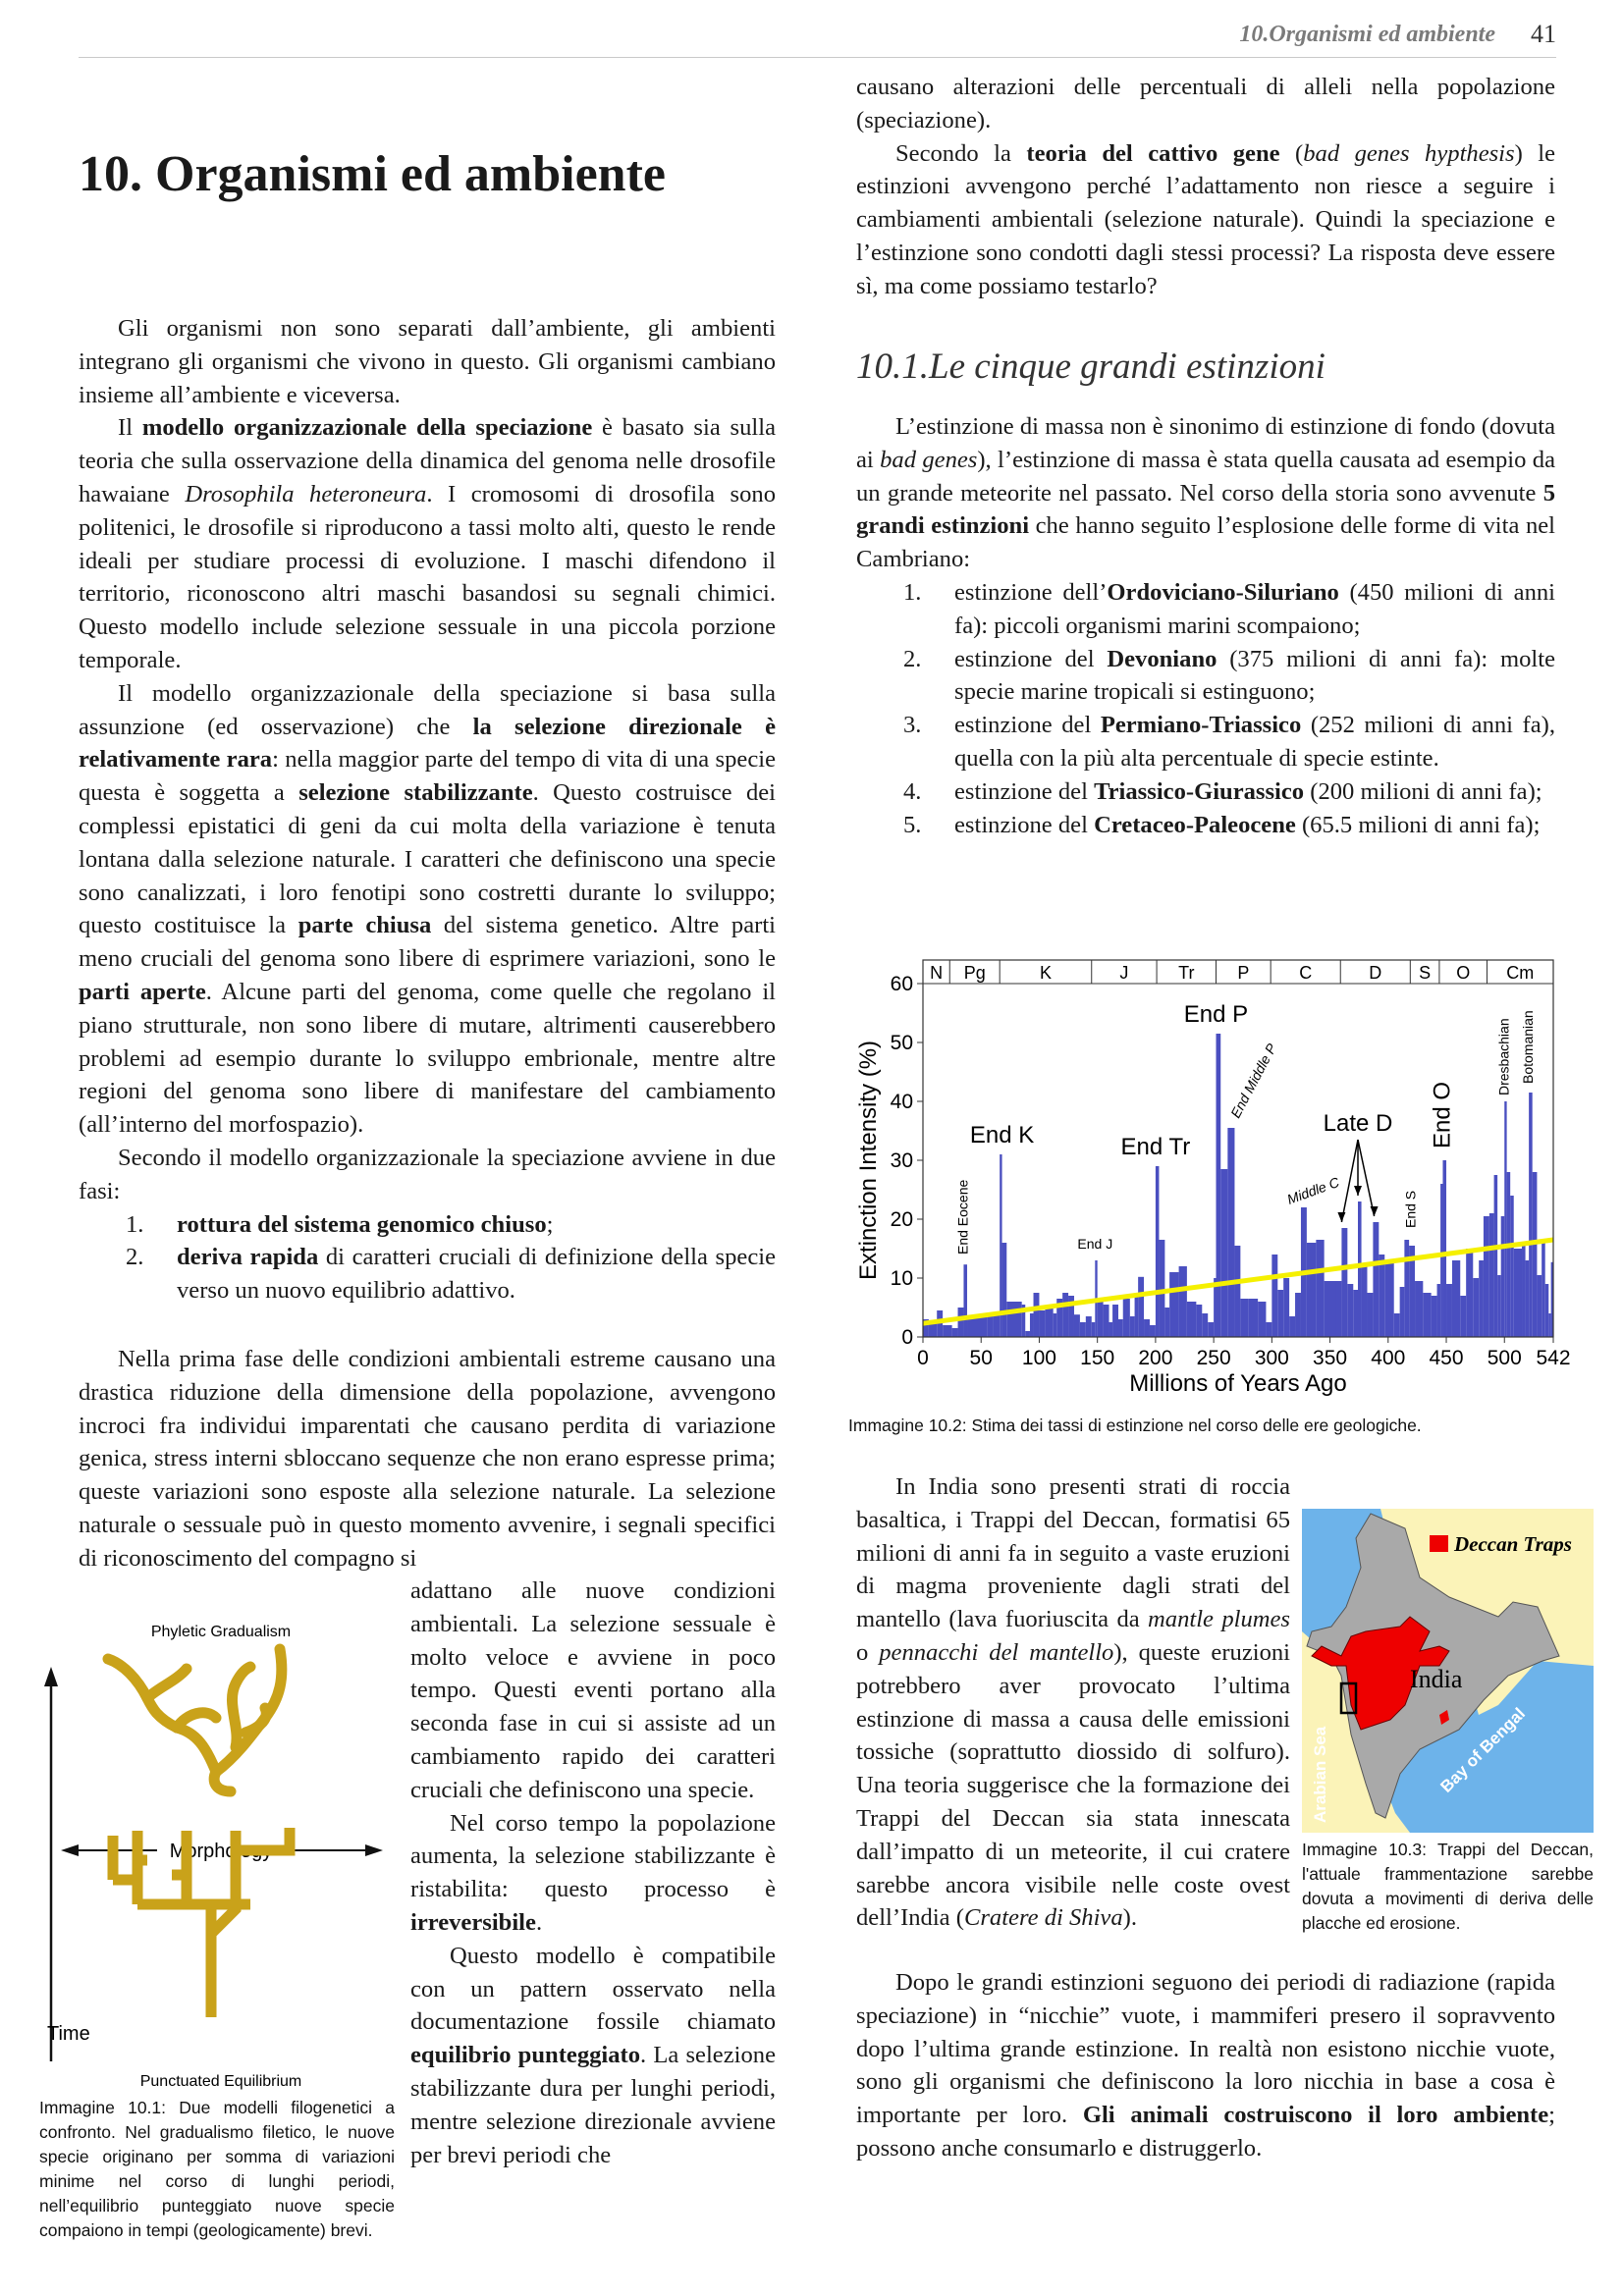 Image resolution: width=1623 pixels, height=2296 pixels. What do you see at coordinates (1153, 153) in the screenshot?
I see `text-run: teoria del cattivo gene` at bounding box center [1153, 153].